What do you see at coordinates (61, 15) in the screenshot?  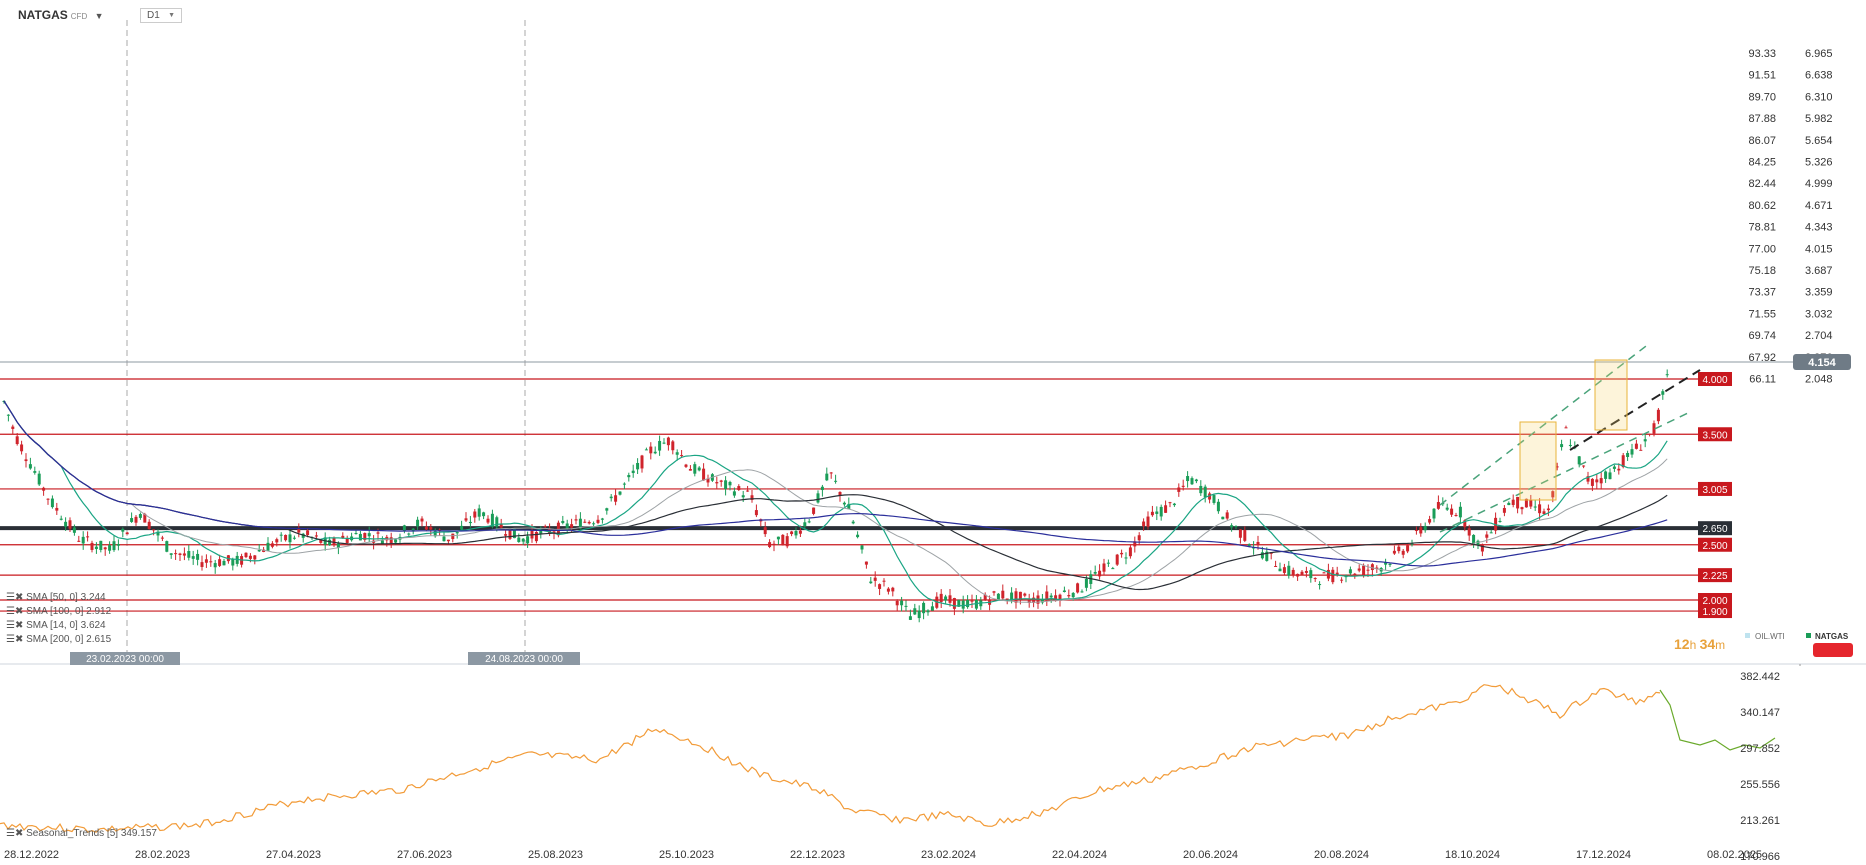 I see `symbol-selector: NATGAS CFD ▼` at bounding box center [61, 15].